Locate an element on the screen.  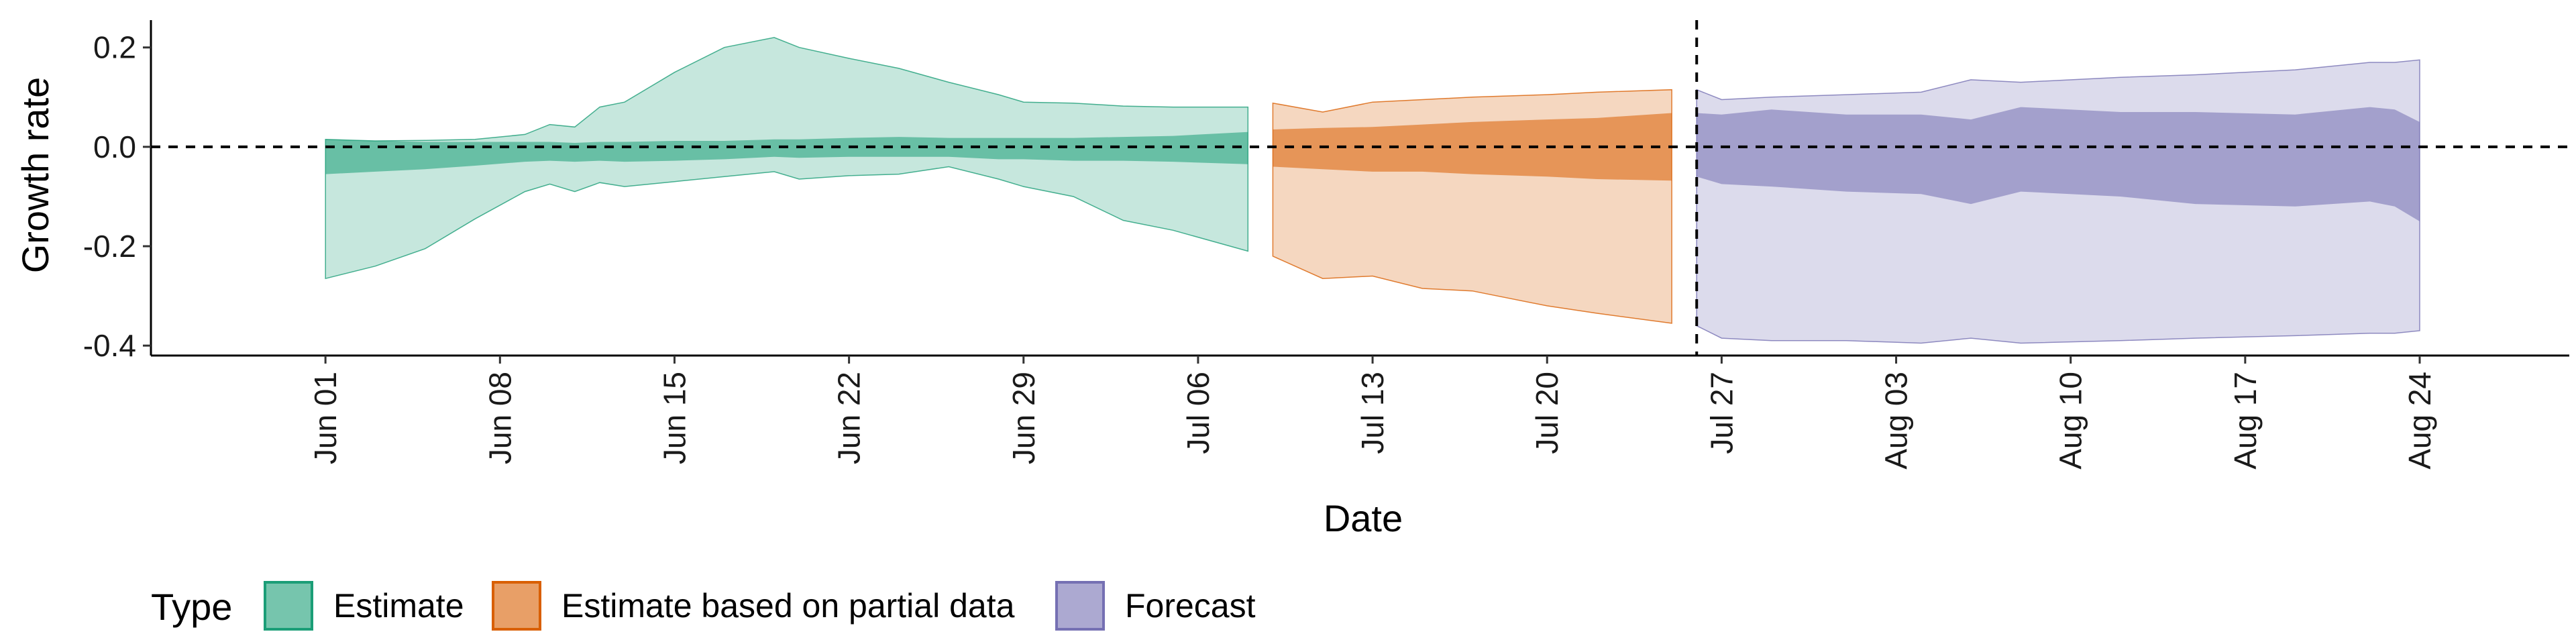
x-tick-label: Jun 01 is located at coordinates (325, 418).